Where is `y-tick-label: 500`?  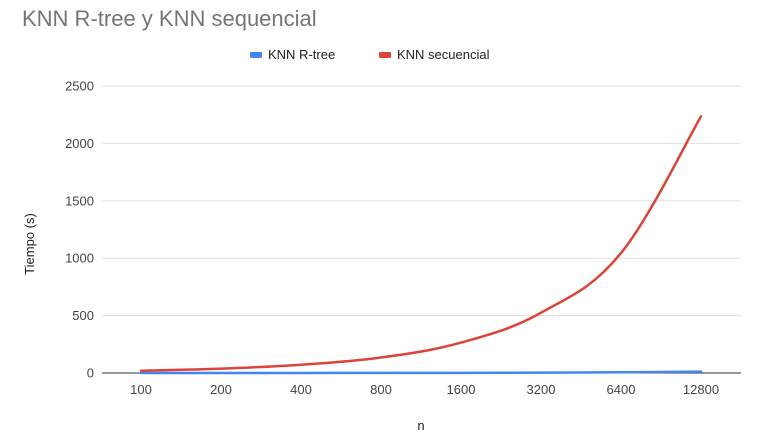
y-tick-label: 500 is located at coordinates (83, 315).